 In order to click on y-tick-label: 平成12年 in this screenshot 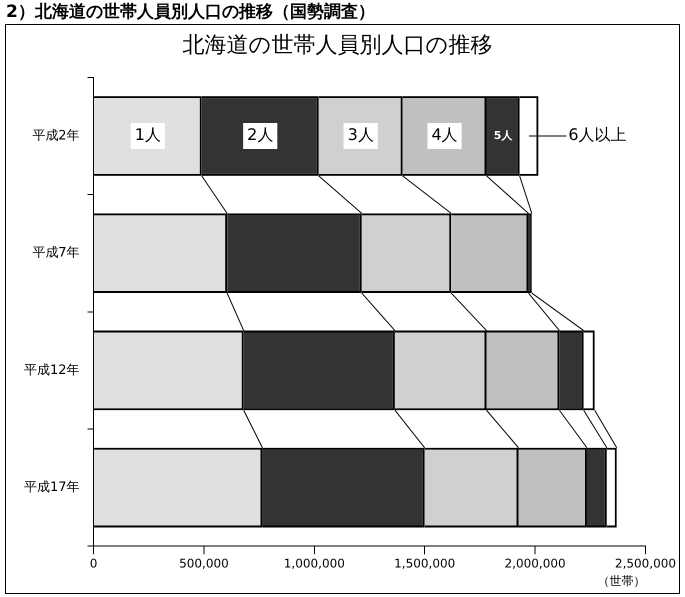, I will do `click(52, 370)`.